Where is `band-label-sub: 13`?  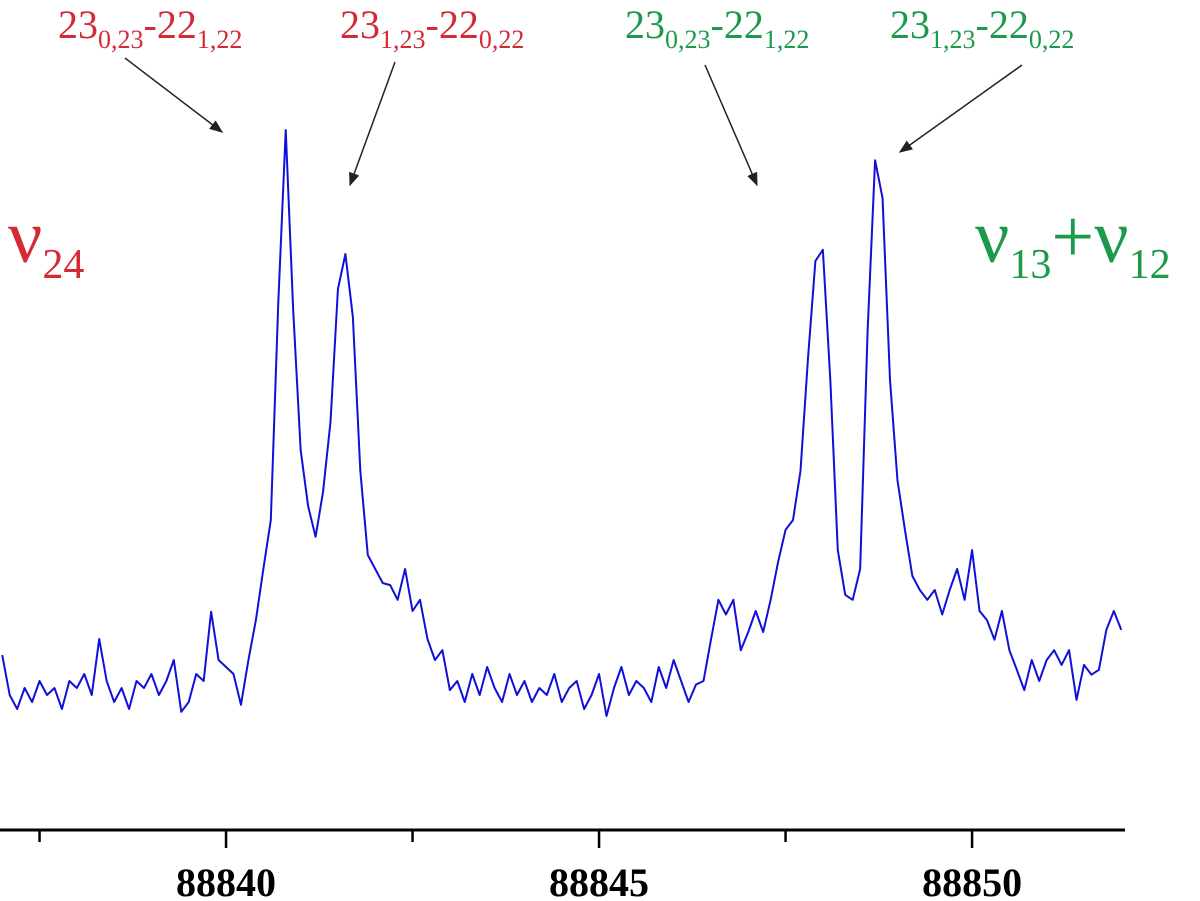 band-label-sub: 13 is located at coordinates (1030, 265).